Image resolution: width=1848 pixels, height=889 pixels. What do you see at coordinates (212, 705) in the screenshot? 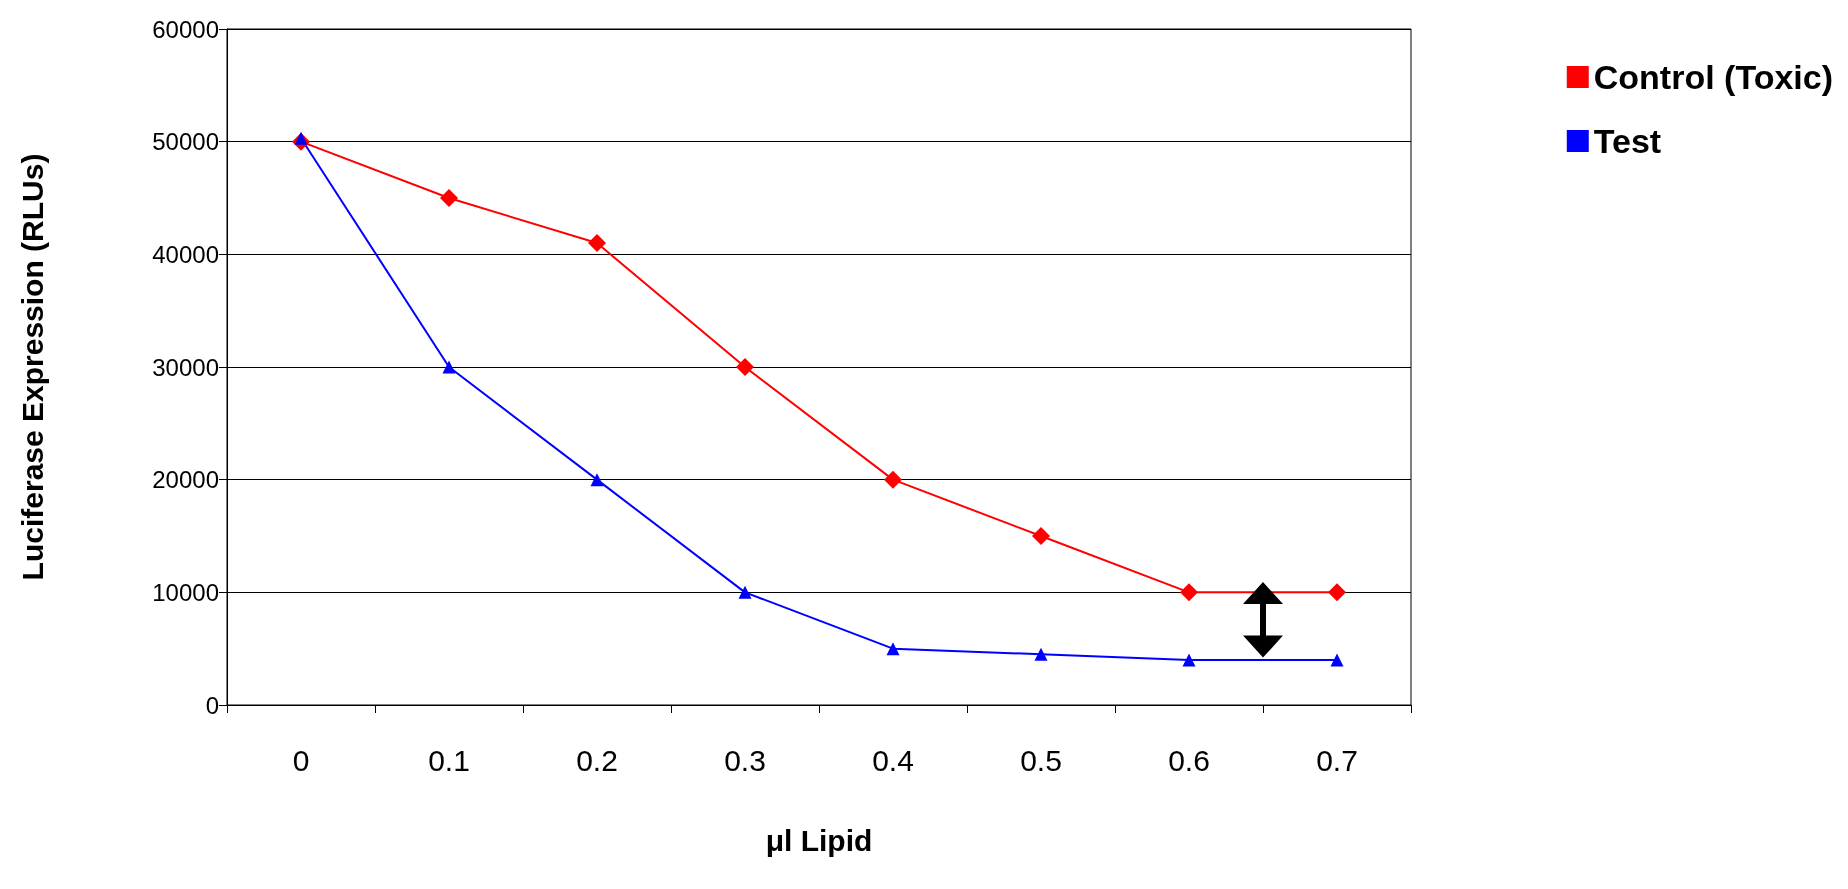
I see `y-tick-label: 0` at bounding box center [212, 705].